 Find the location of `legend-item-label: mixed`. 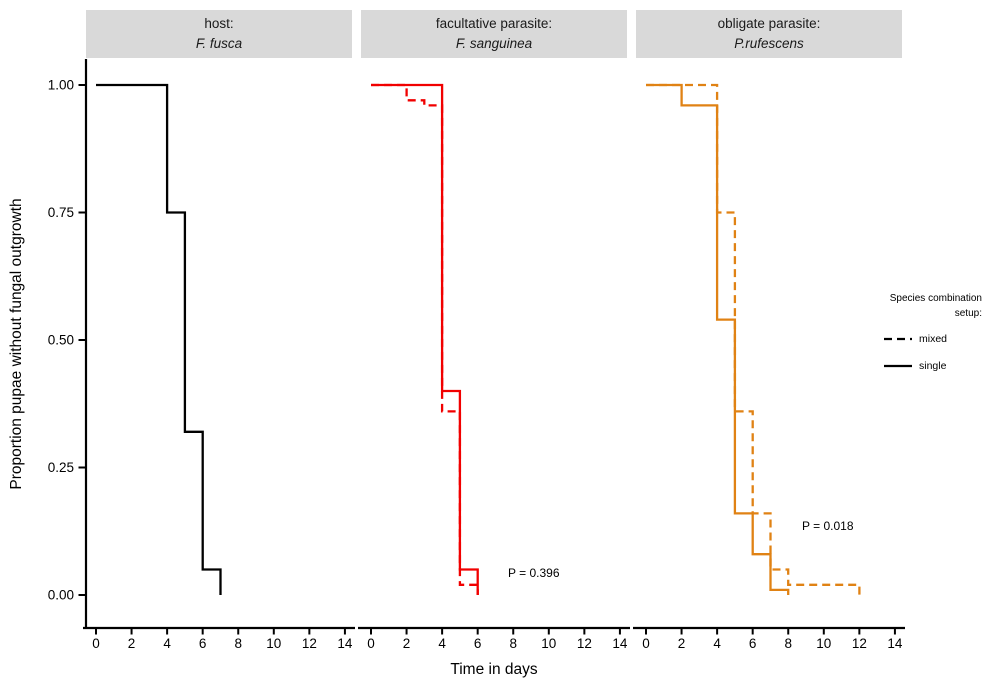

legend-item-label: mixed is located at coordinates (933, 339).